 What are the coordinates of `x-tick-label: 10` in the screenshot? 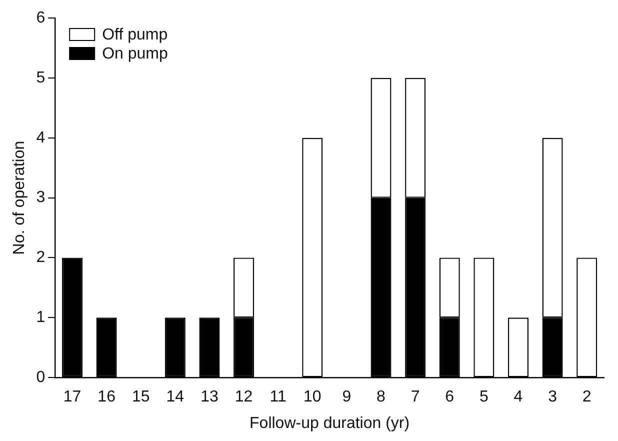 It's located at (313, 397).